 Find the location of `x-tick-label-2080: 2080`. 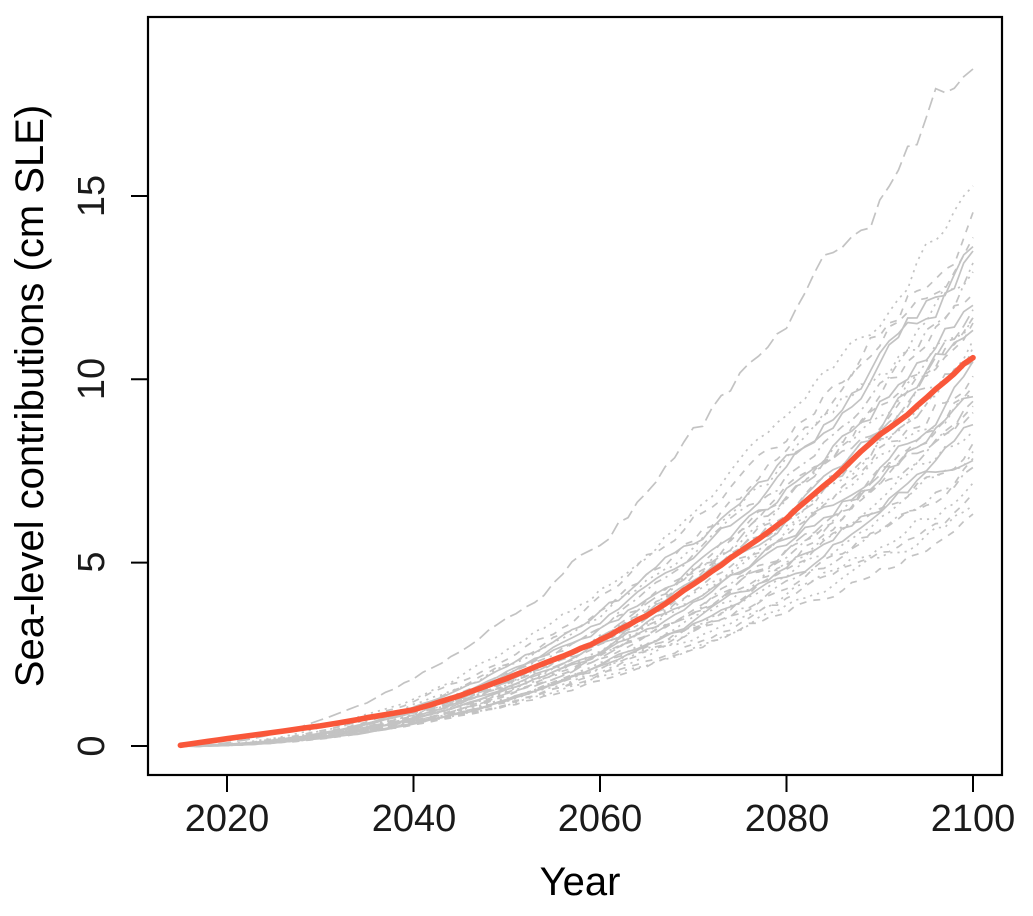

x-tick-label-2080: 2080 is located at coordinates (787, 819).